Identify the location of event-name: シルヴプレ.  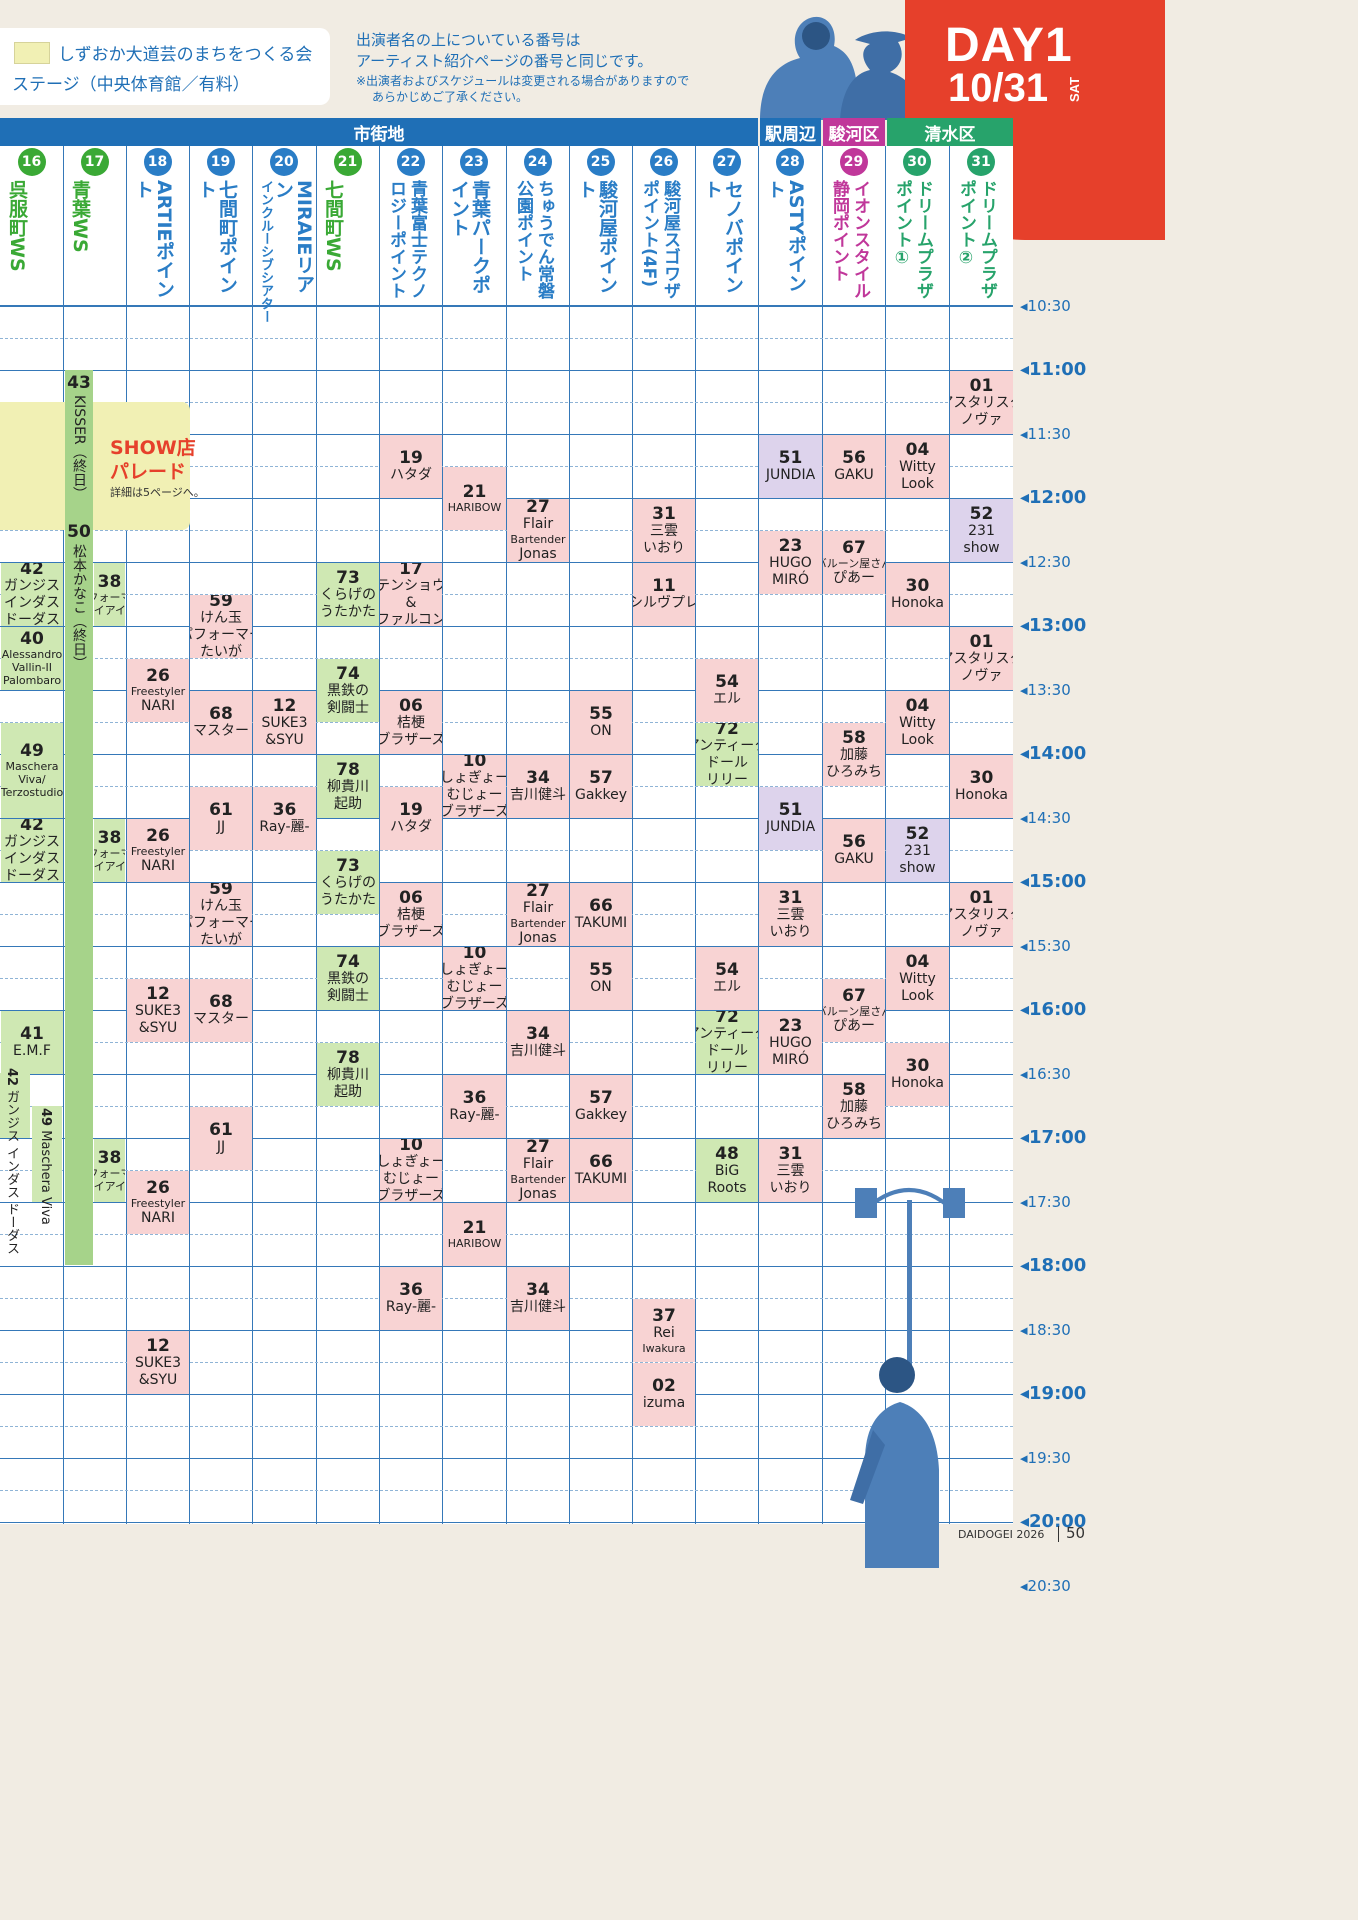
(664, 603).